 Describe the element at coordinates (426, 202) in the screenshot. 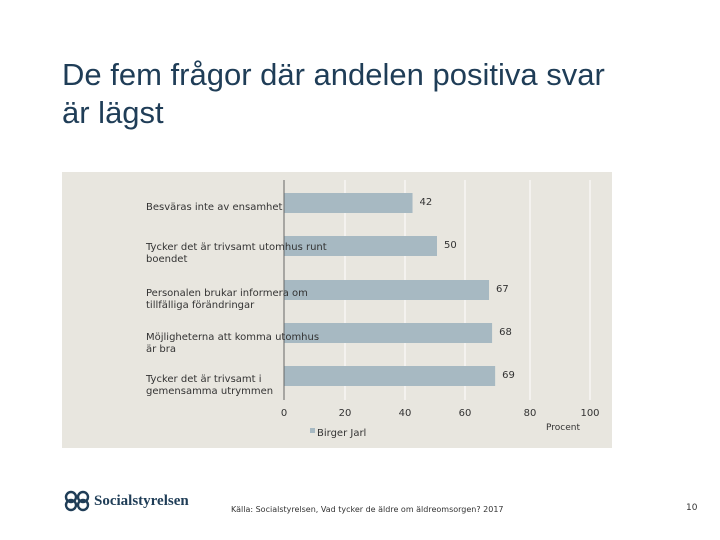

I see `data-label: 42` at that location.